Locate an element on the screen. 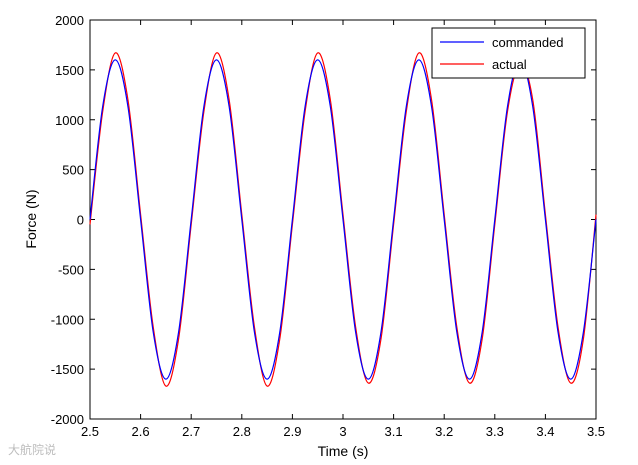  watermark-text: 大航院说 is located at coordinates (32, 450).